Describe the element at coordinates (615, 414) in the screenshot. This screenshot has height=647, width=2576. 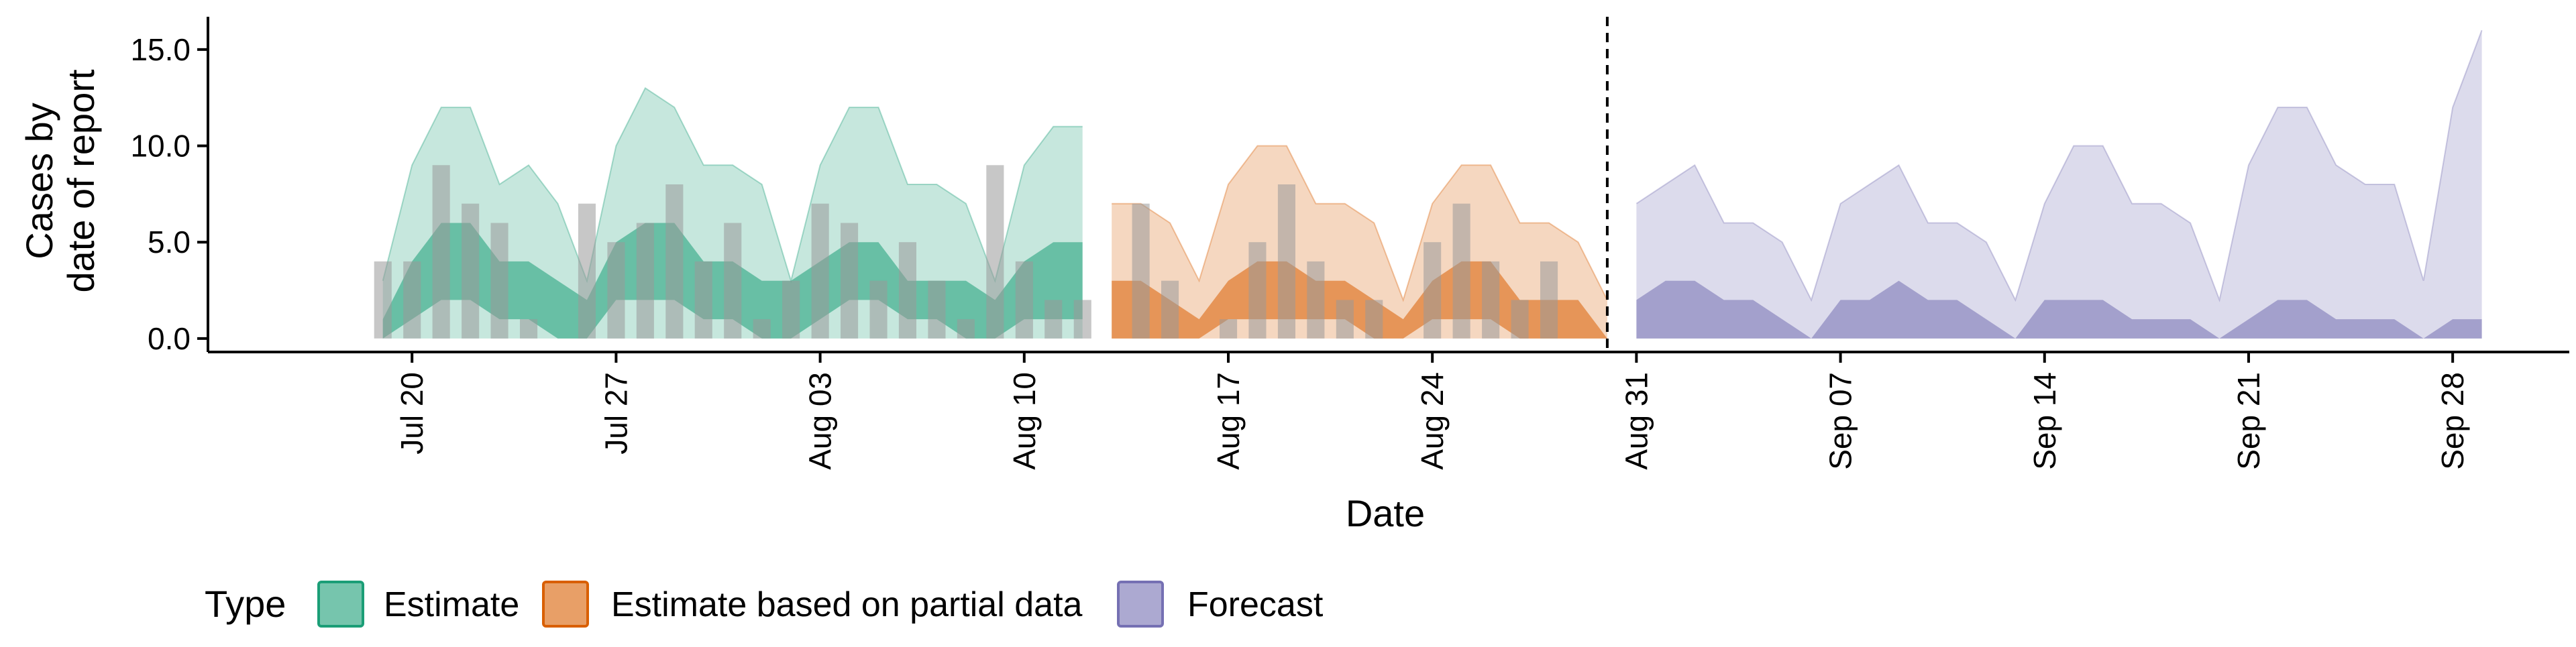
I see `x-tick-label: Jul 27` at that location.